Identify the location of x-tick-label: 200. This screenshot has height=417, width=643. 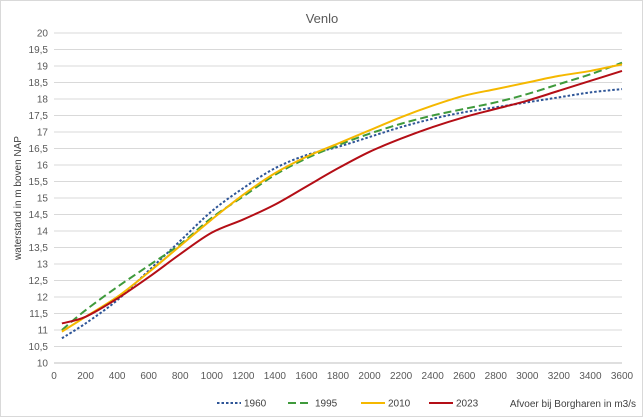
(85, 376).